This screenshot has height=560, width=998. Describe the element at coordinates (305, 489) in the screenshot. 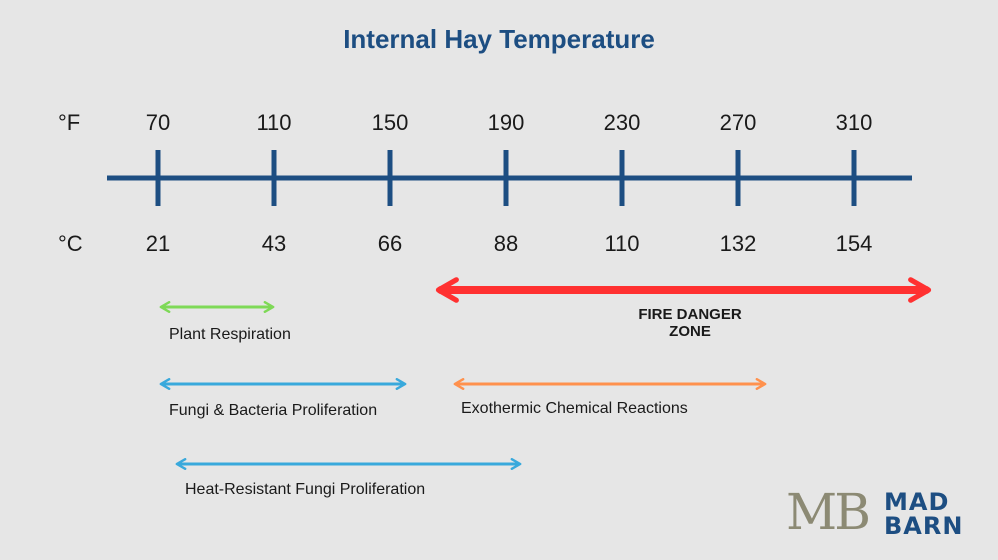

I see `heat-resistant-fungi-label: Heat-Resistant Fungi Proliferation` at that location.